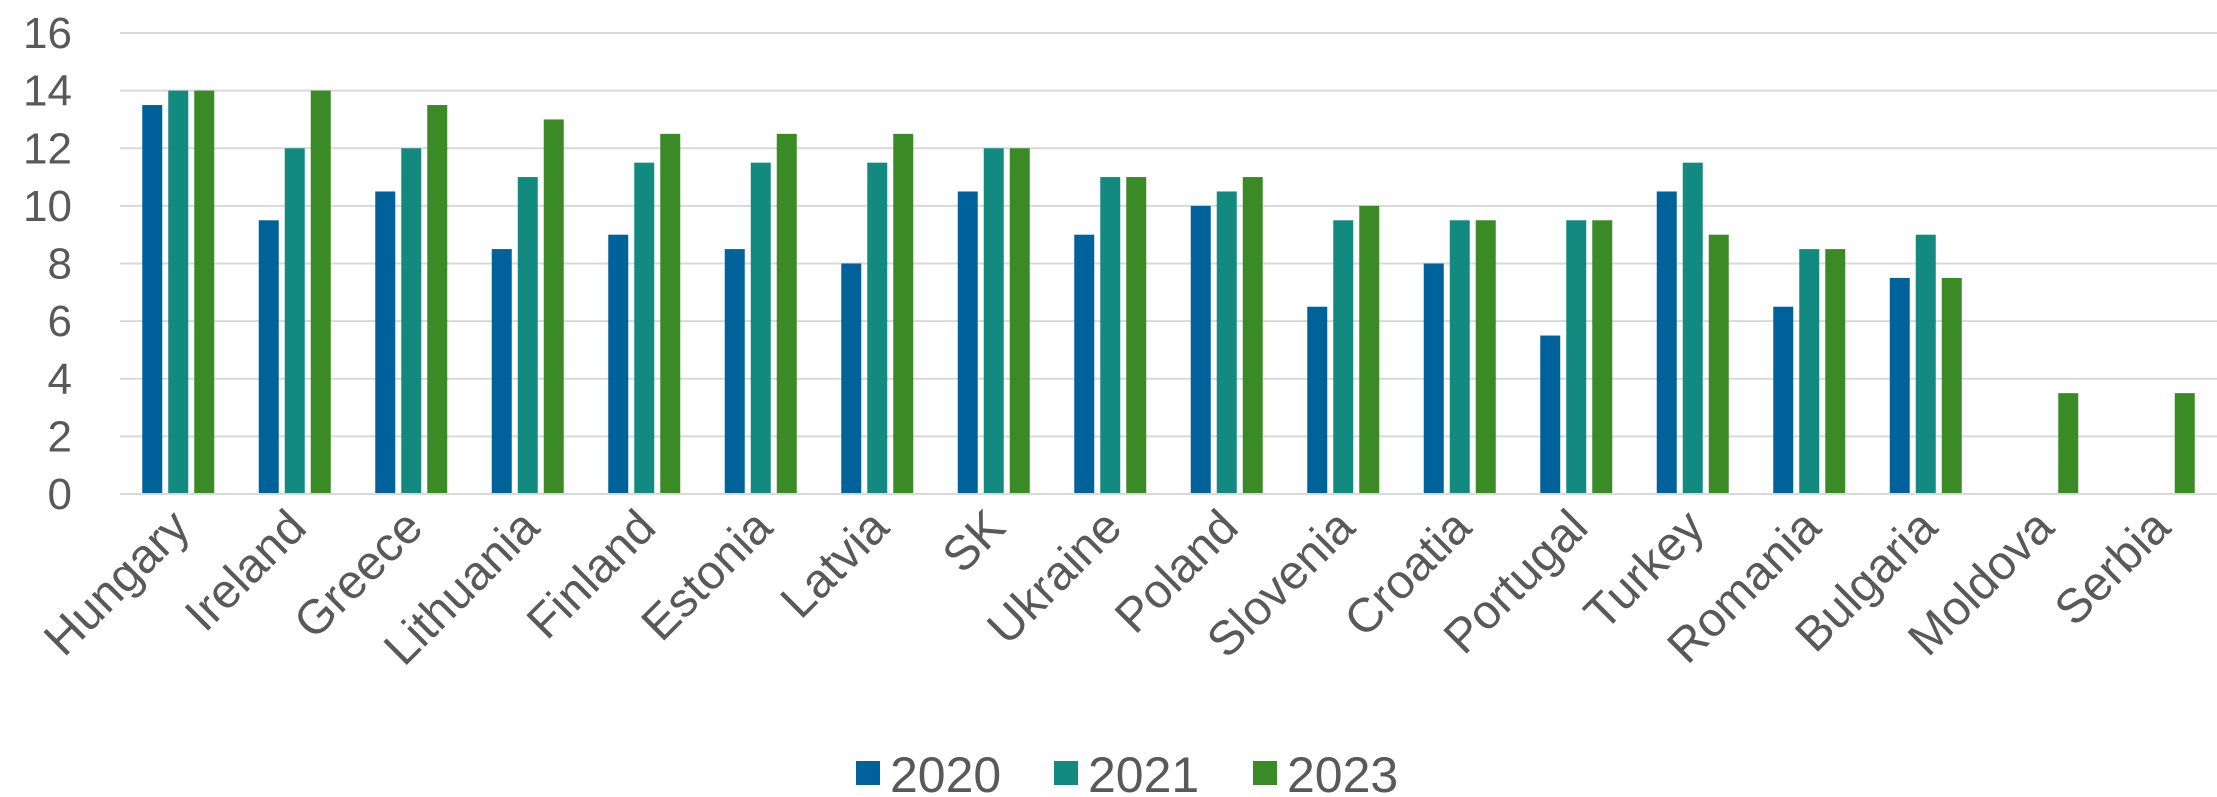 The width and height of the screenshot is (2217, 797). What do you see at coordinates (60, 264) in the screenshot?
I see `y-tick-label: 8` at bounding box center [60, 264].